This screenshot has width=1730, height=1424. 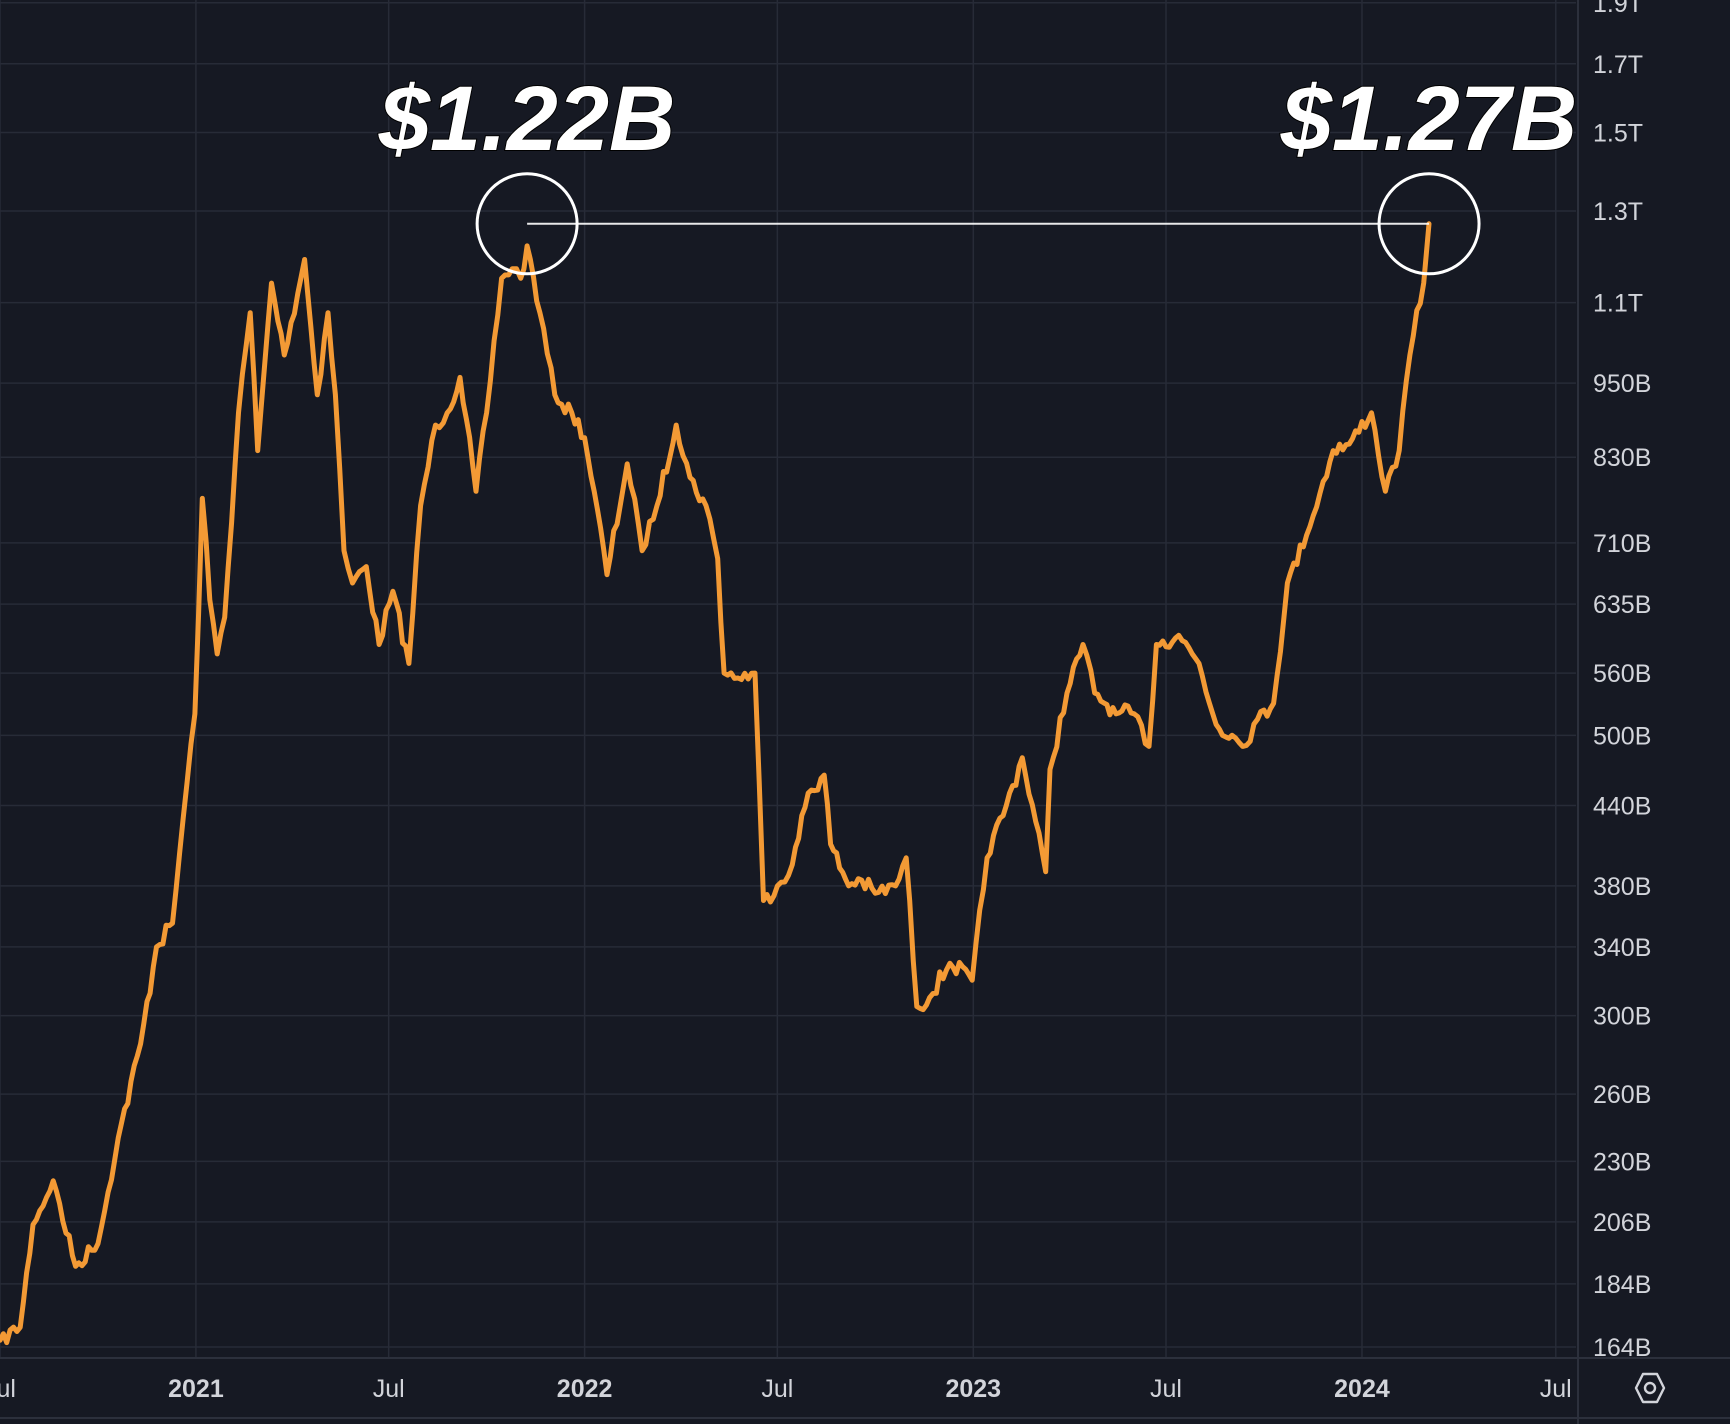 I want to click on peak-value-label: $1.27B, so click(x=1429, y=119).